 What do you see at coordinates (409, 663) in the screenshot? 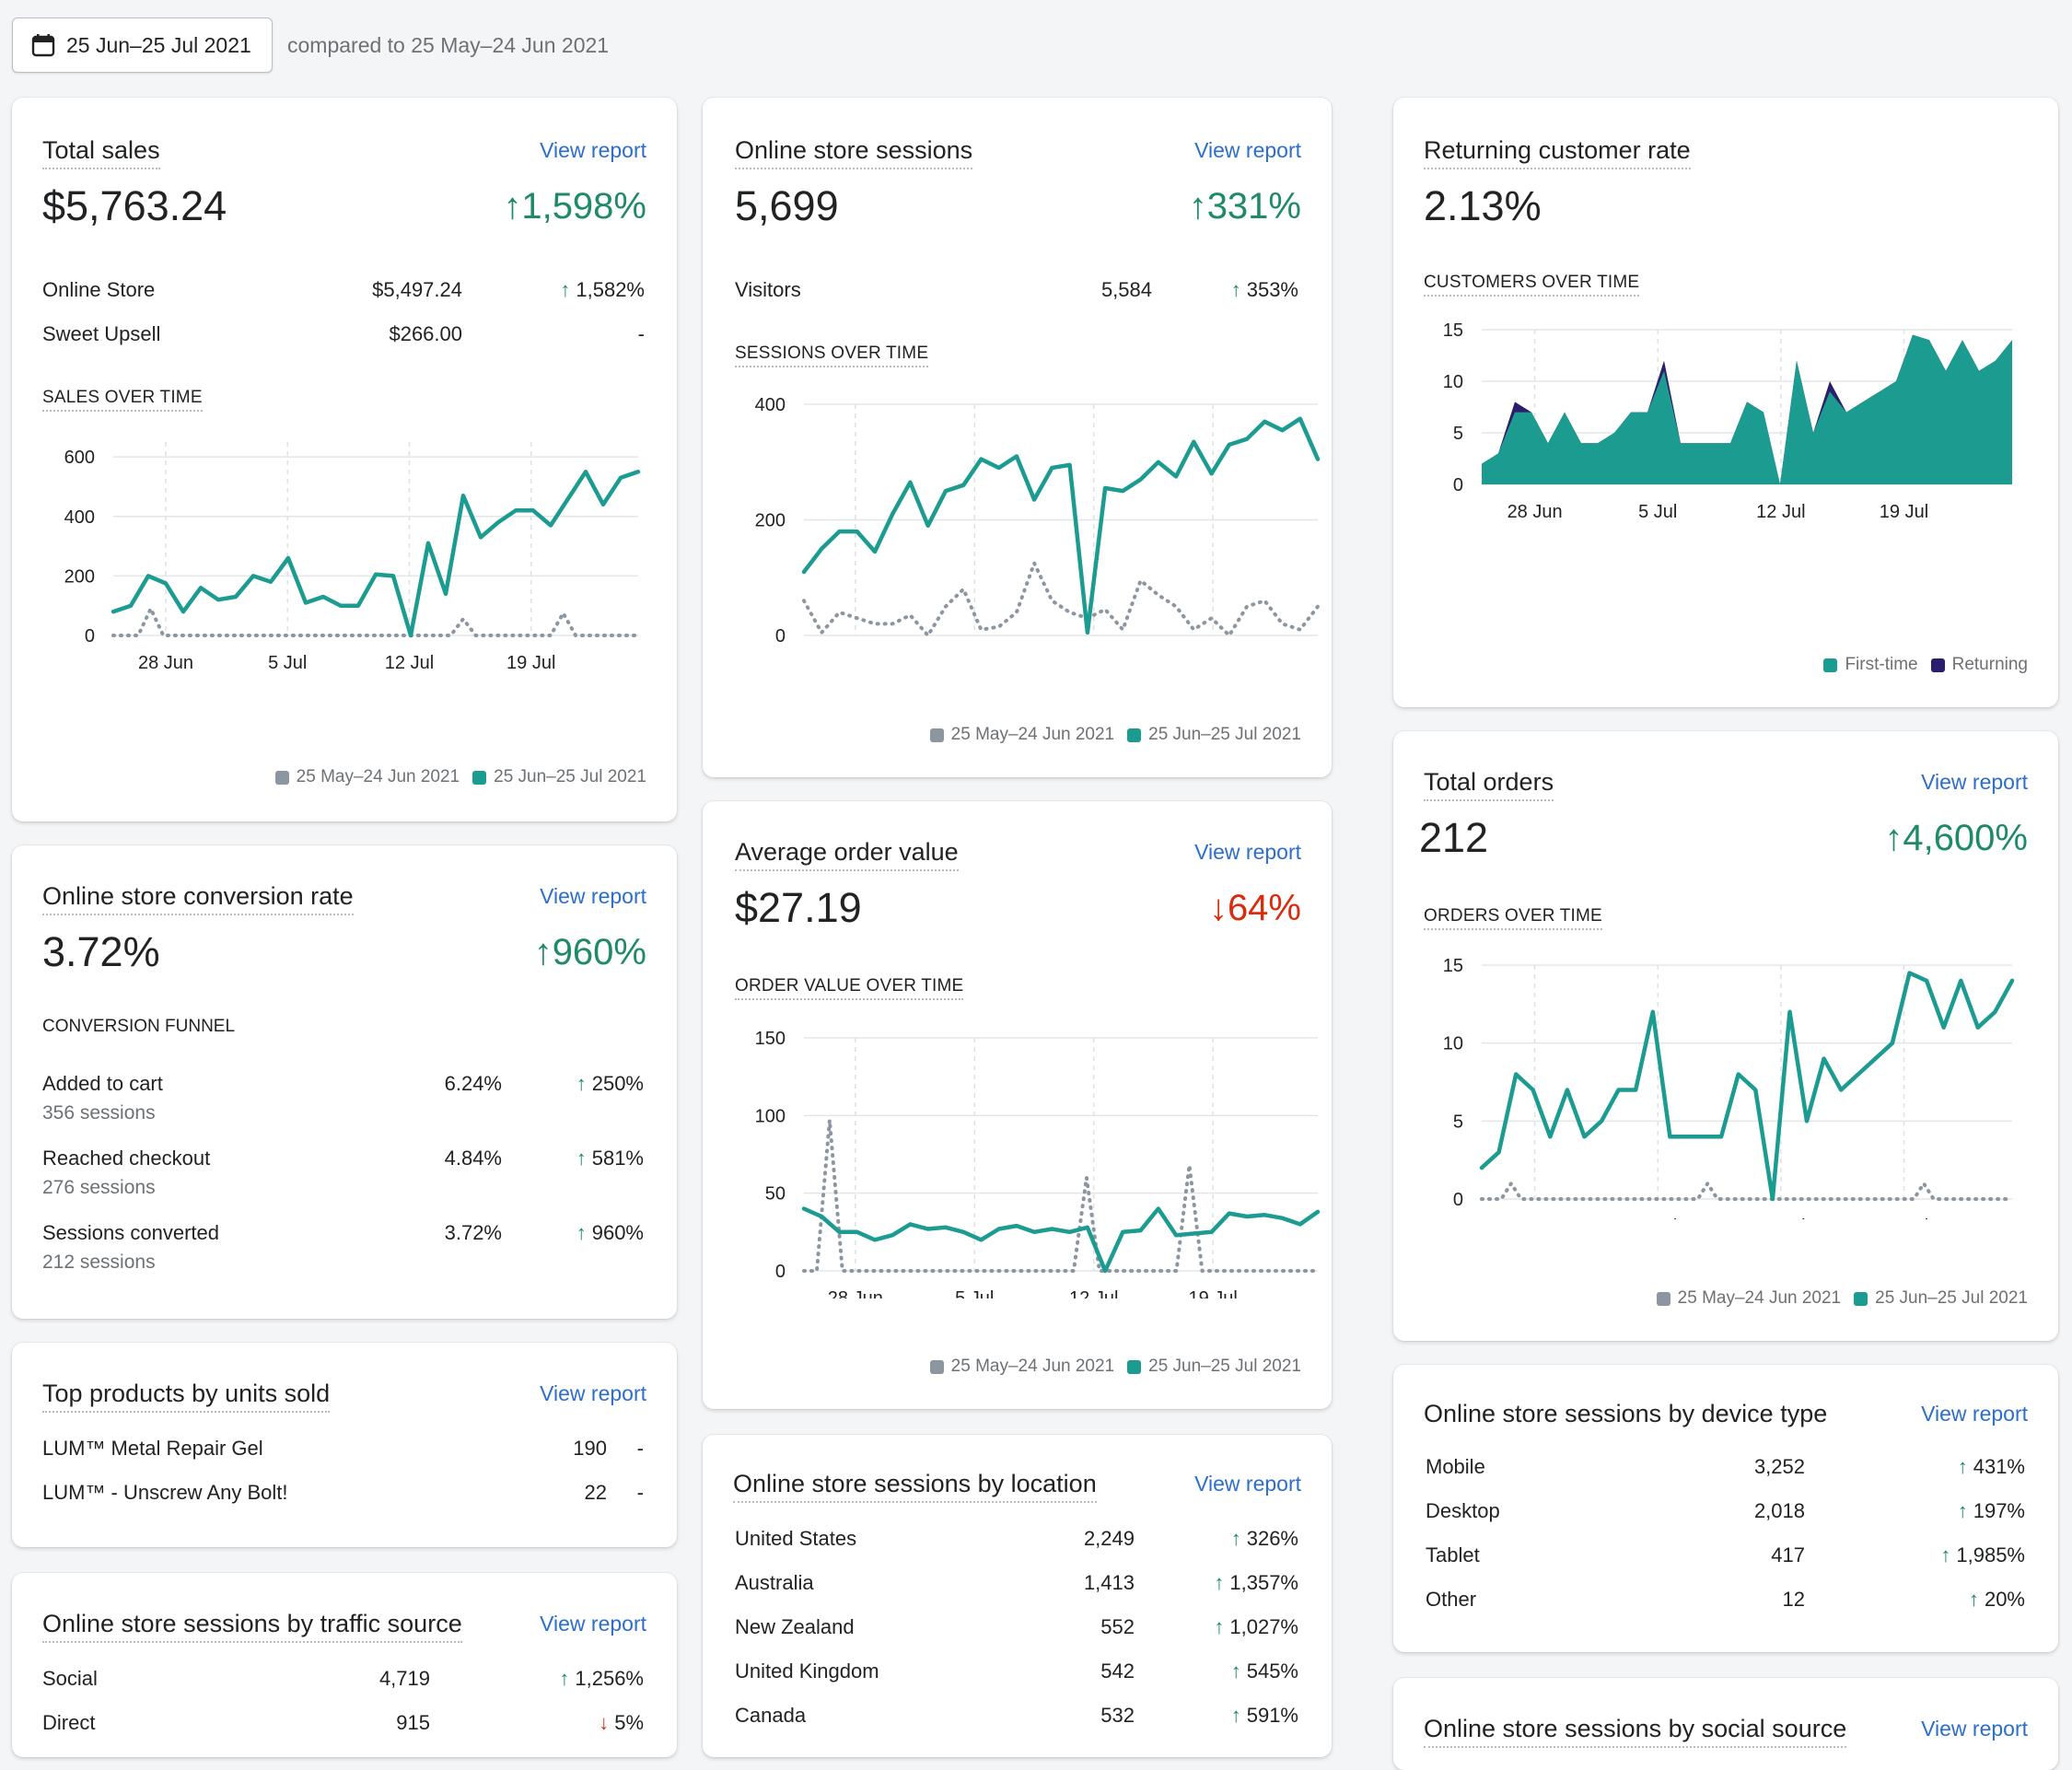
I see `x-tick-label: 12 Jul` at bounding box center [409, 663].